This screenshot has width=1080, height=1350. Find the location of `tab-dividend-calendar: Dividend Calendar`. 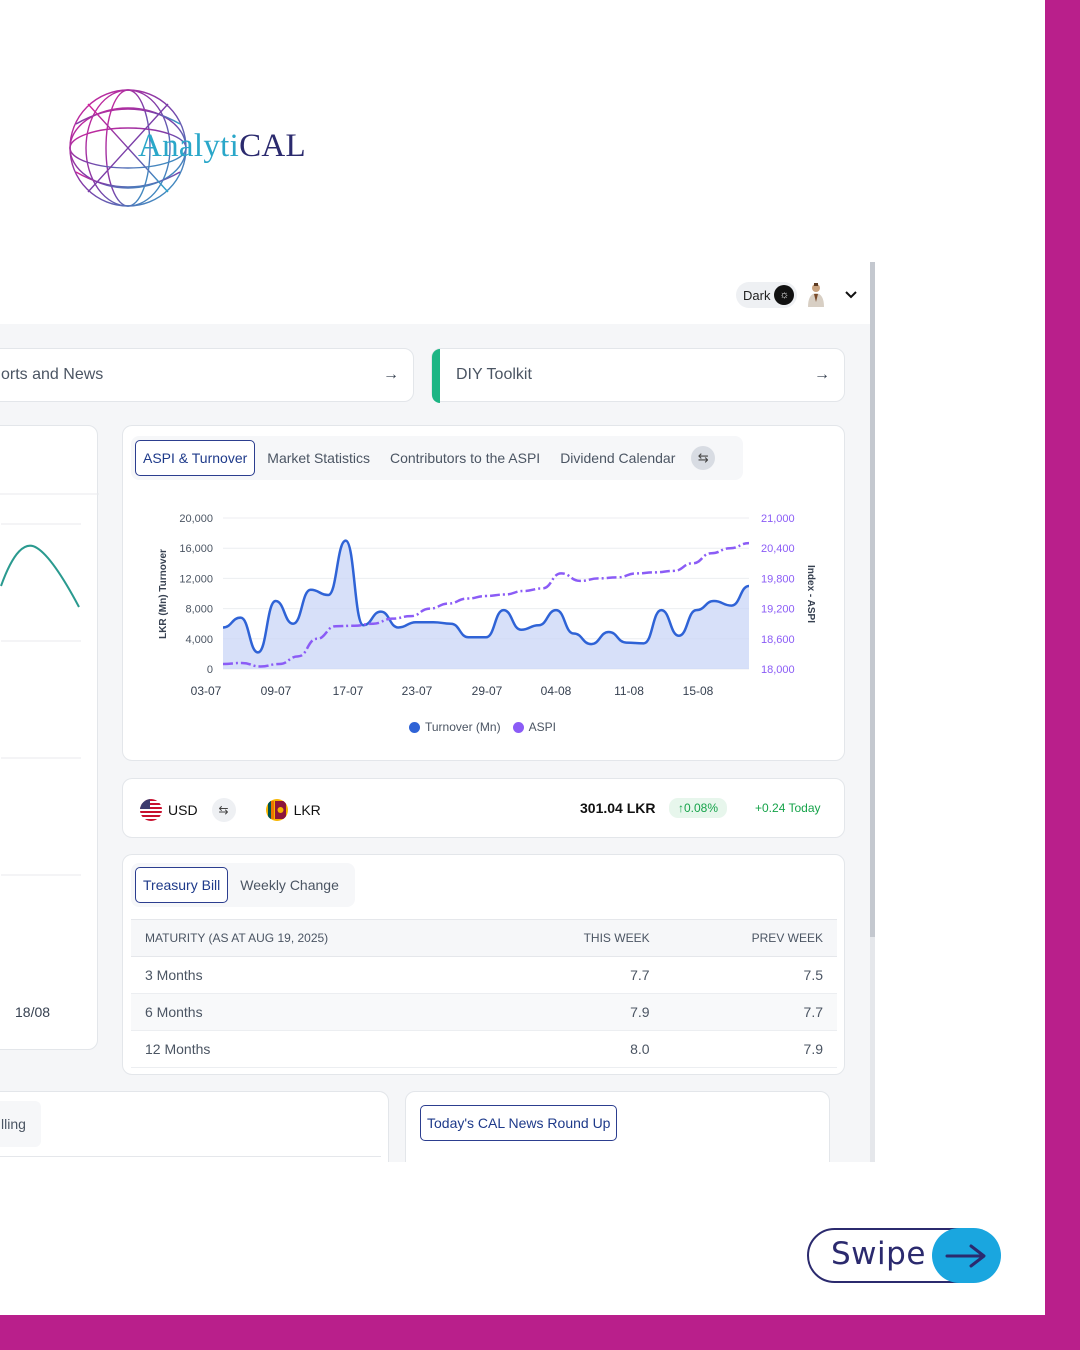

tab-dividend-calendar: Dividend Calendar is located at coordinates (618, 458).